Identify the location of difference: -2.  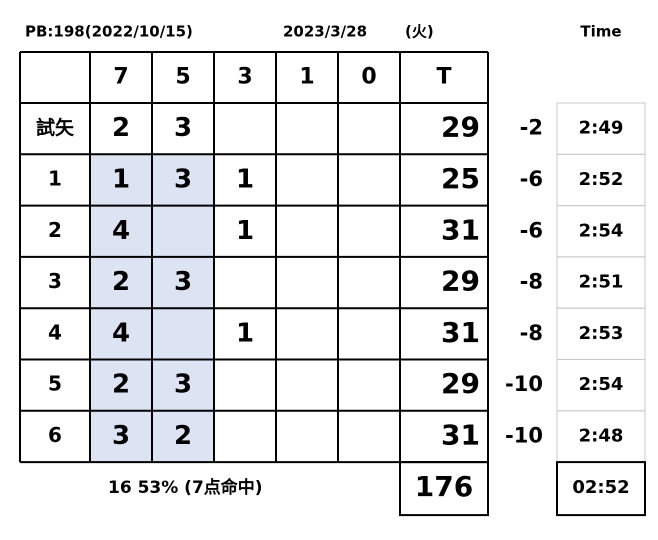
(531, 128).